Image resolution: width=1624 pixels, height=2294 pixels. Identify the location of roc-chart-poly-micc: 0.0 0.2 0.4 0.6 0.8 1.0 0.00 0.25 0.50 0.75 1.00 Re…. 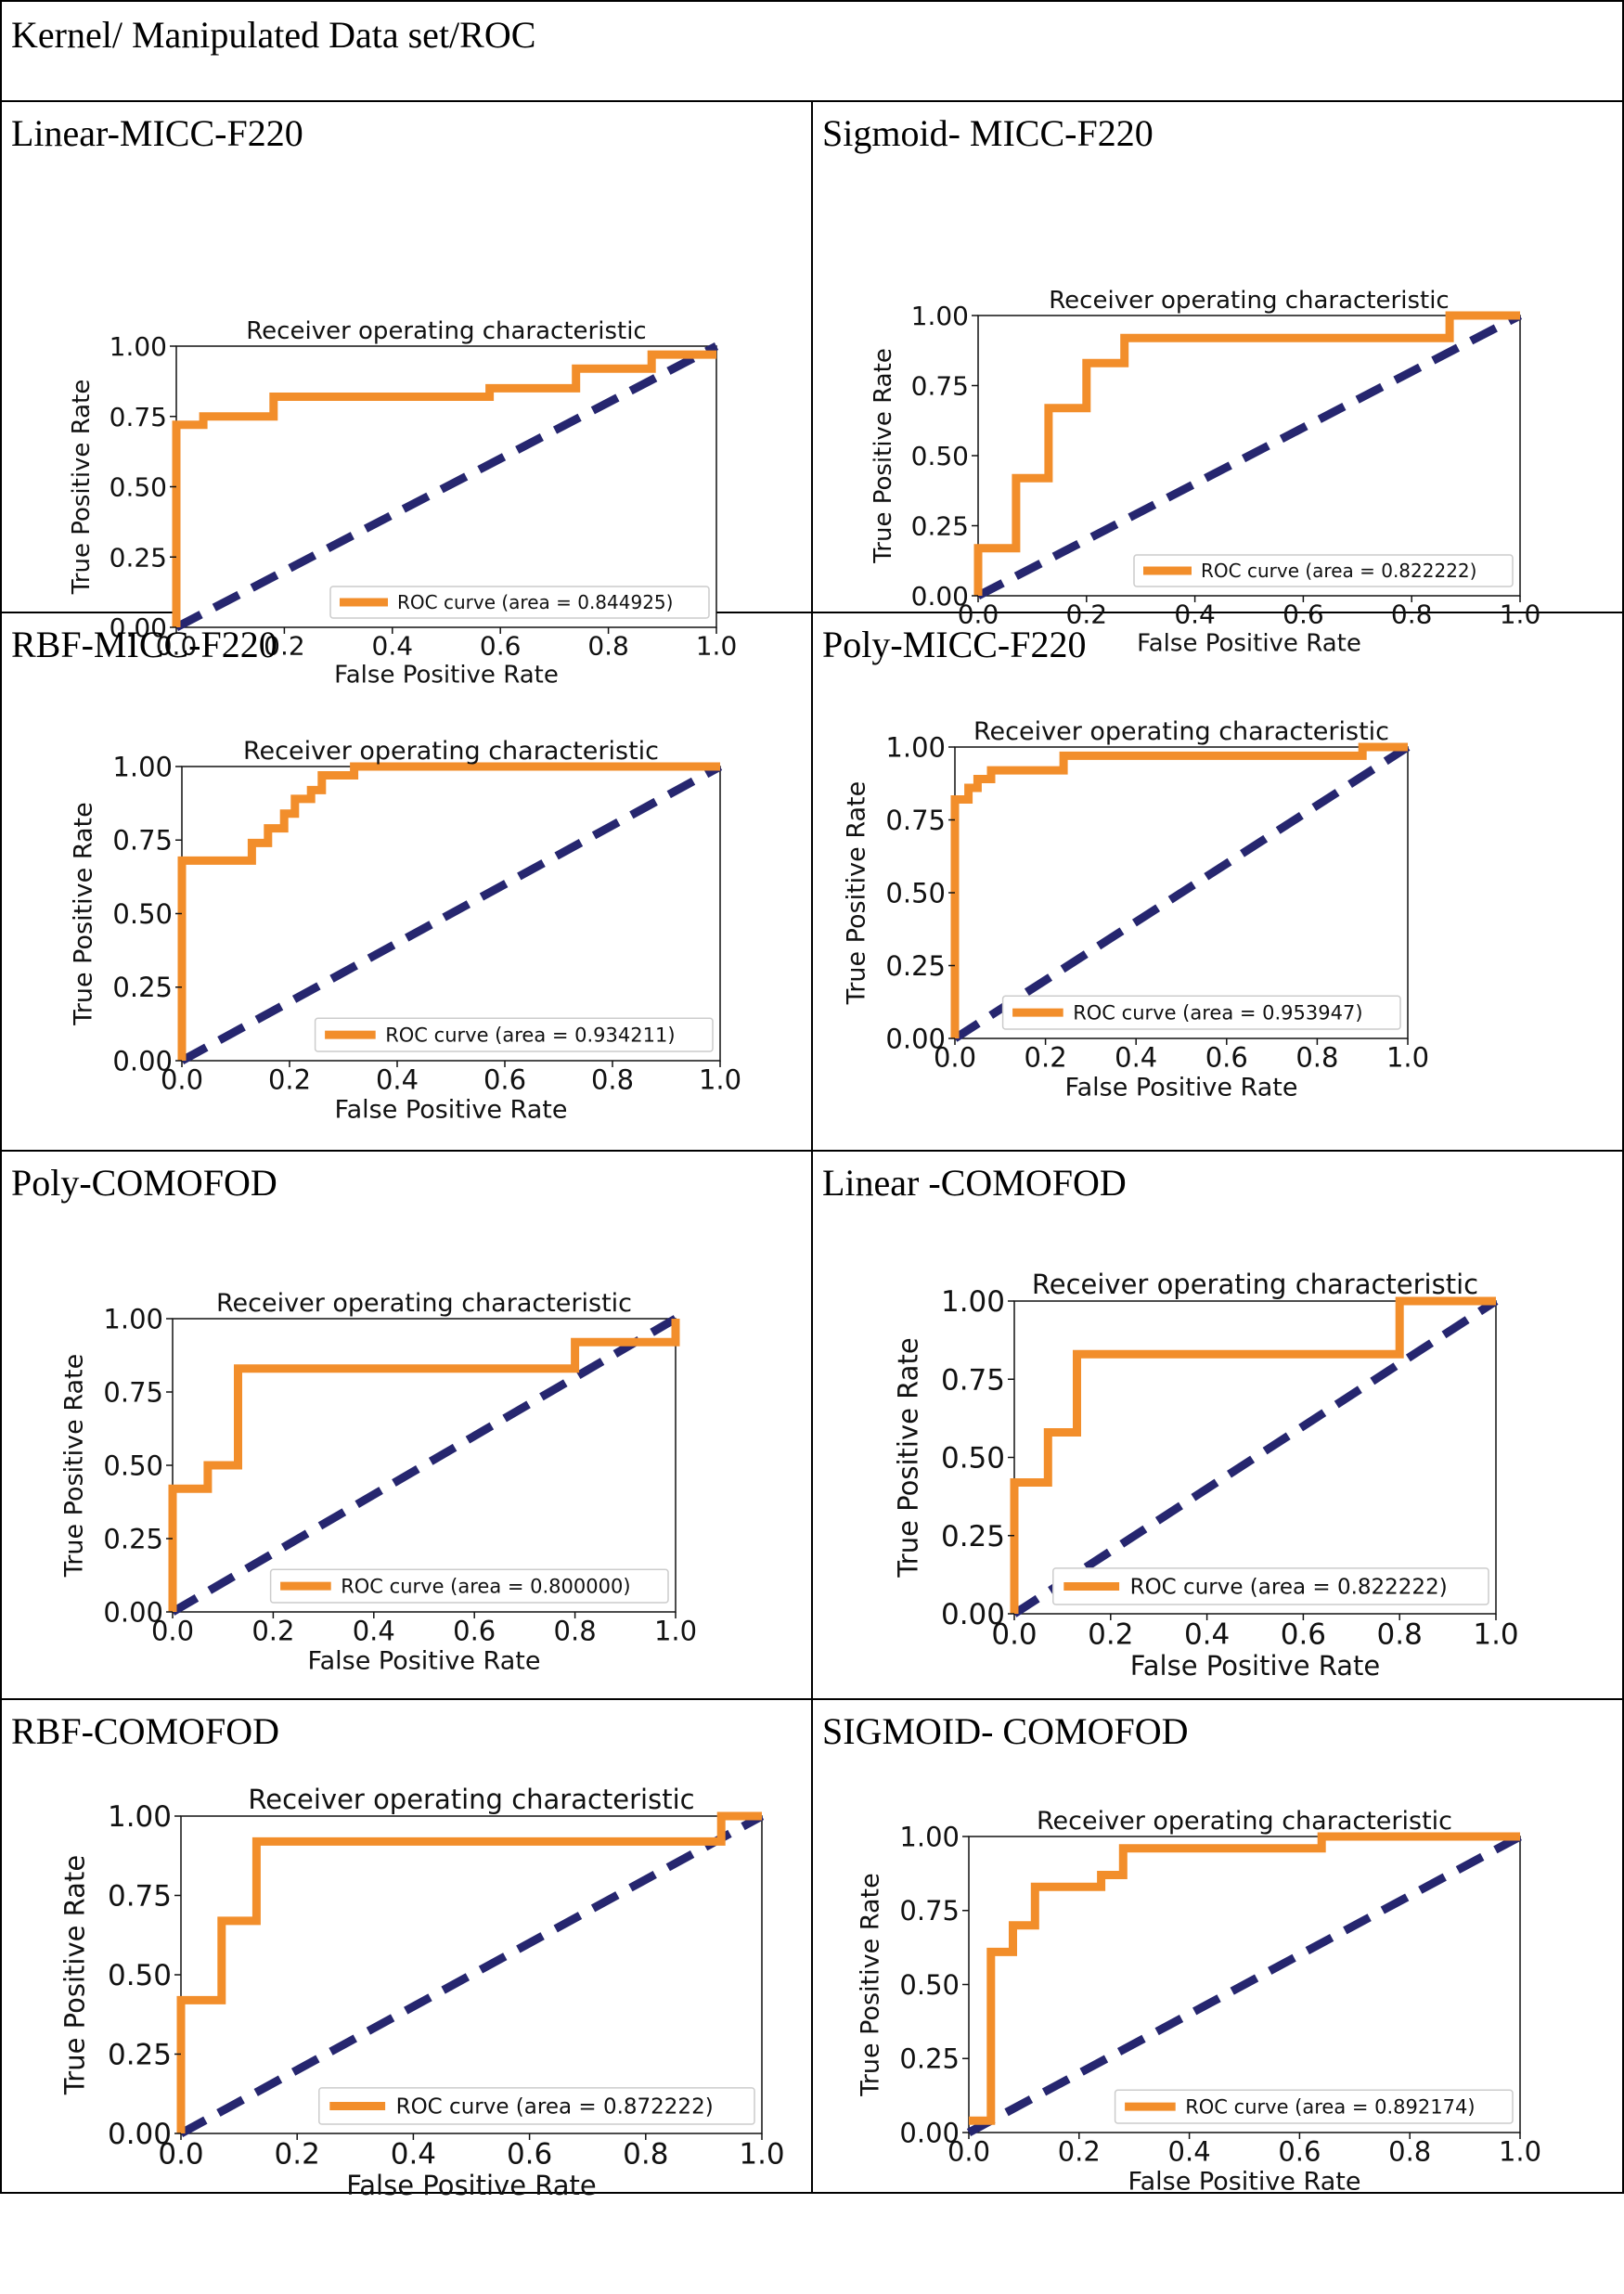
(1137, 909).